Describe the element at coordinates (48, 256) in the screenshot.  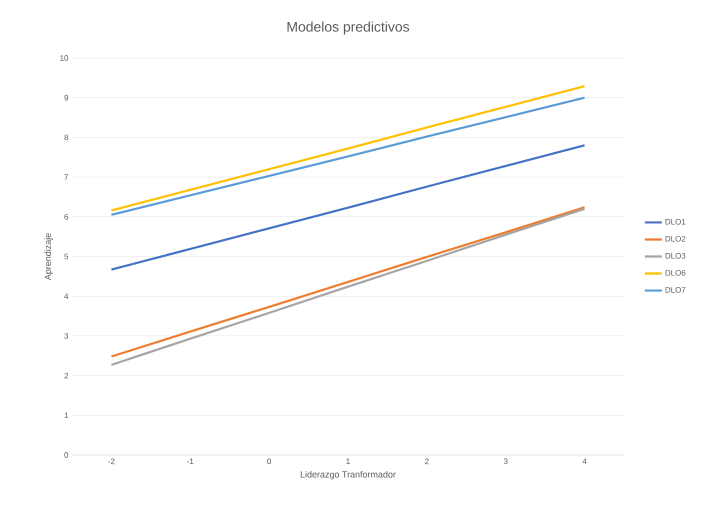
I see `y-axis-title: Aprendizaje` at that location.